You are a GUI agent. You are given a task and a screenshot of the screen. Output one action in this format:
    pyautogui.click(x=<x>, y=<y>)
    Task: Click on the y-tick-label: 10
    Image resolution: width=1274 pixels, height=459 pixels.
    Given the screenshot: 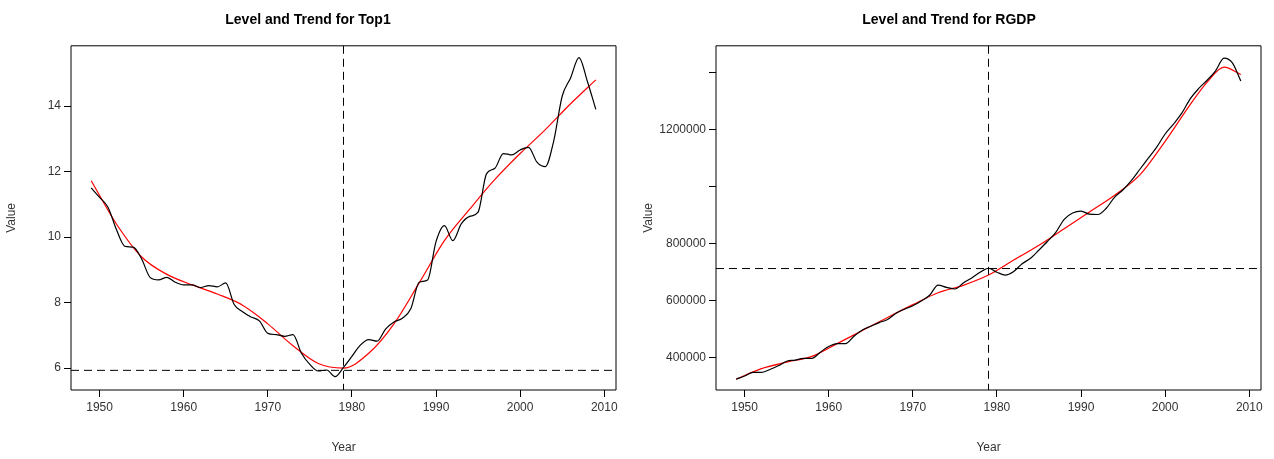 What is the action you would take?
    pyautogui.click(x=54, y=236)
    